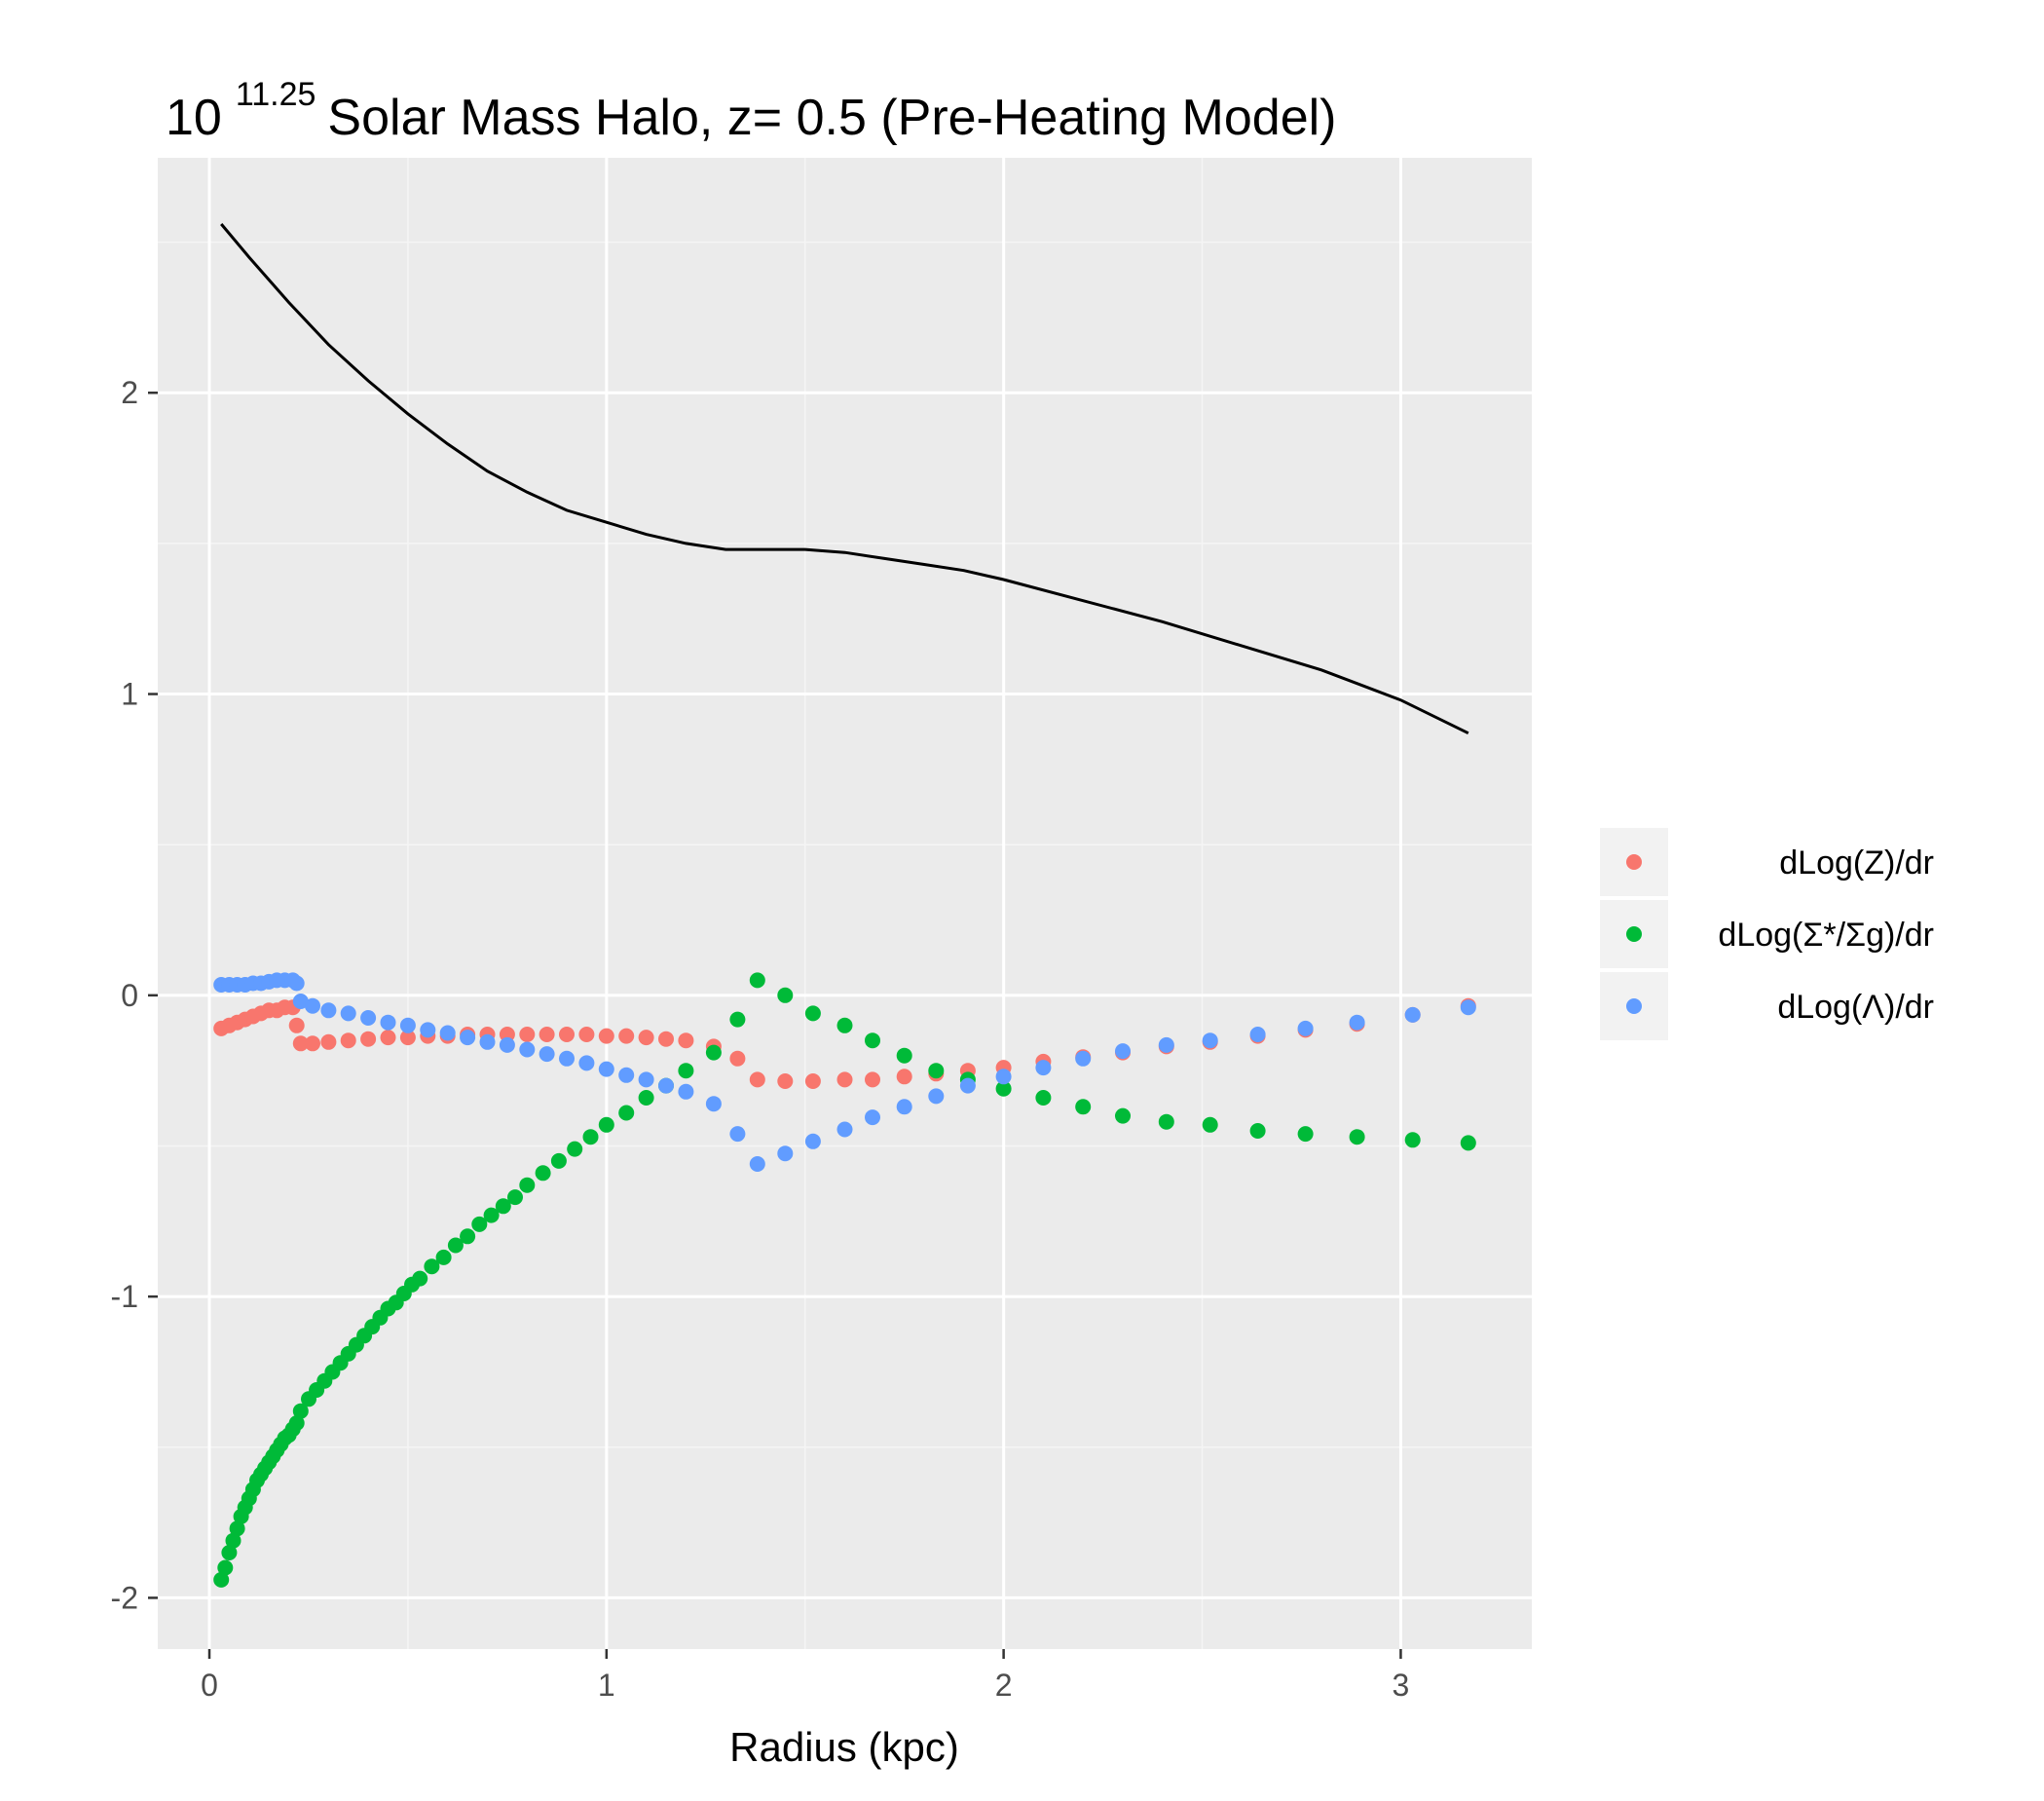 Image resolution: width=2044 pixels, height=1801 pixels. What do you see at coordinates (1856, 863) in the screenshot?
I see `legend-label: dLog(Z)/dr` at bounding box center [1856, 863].